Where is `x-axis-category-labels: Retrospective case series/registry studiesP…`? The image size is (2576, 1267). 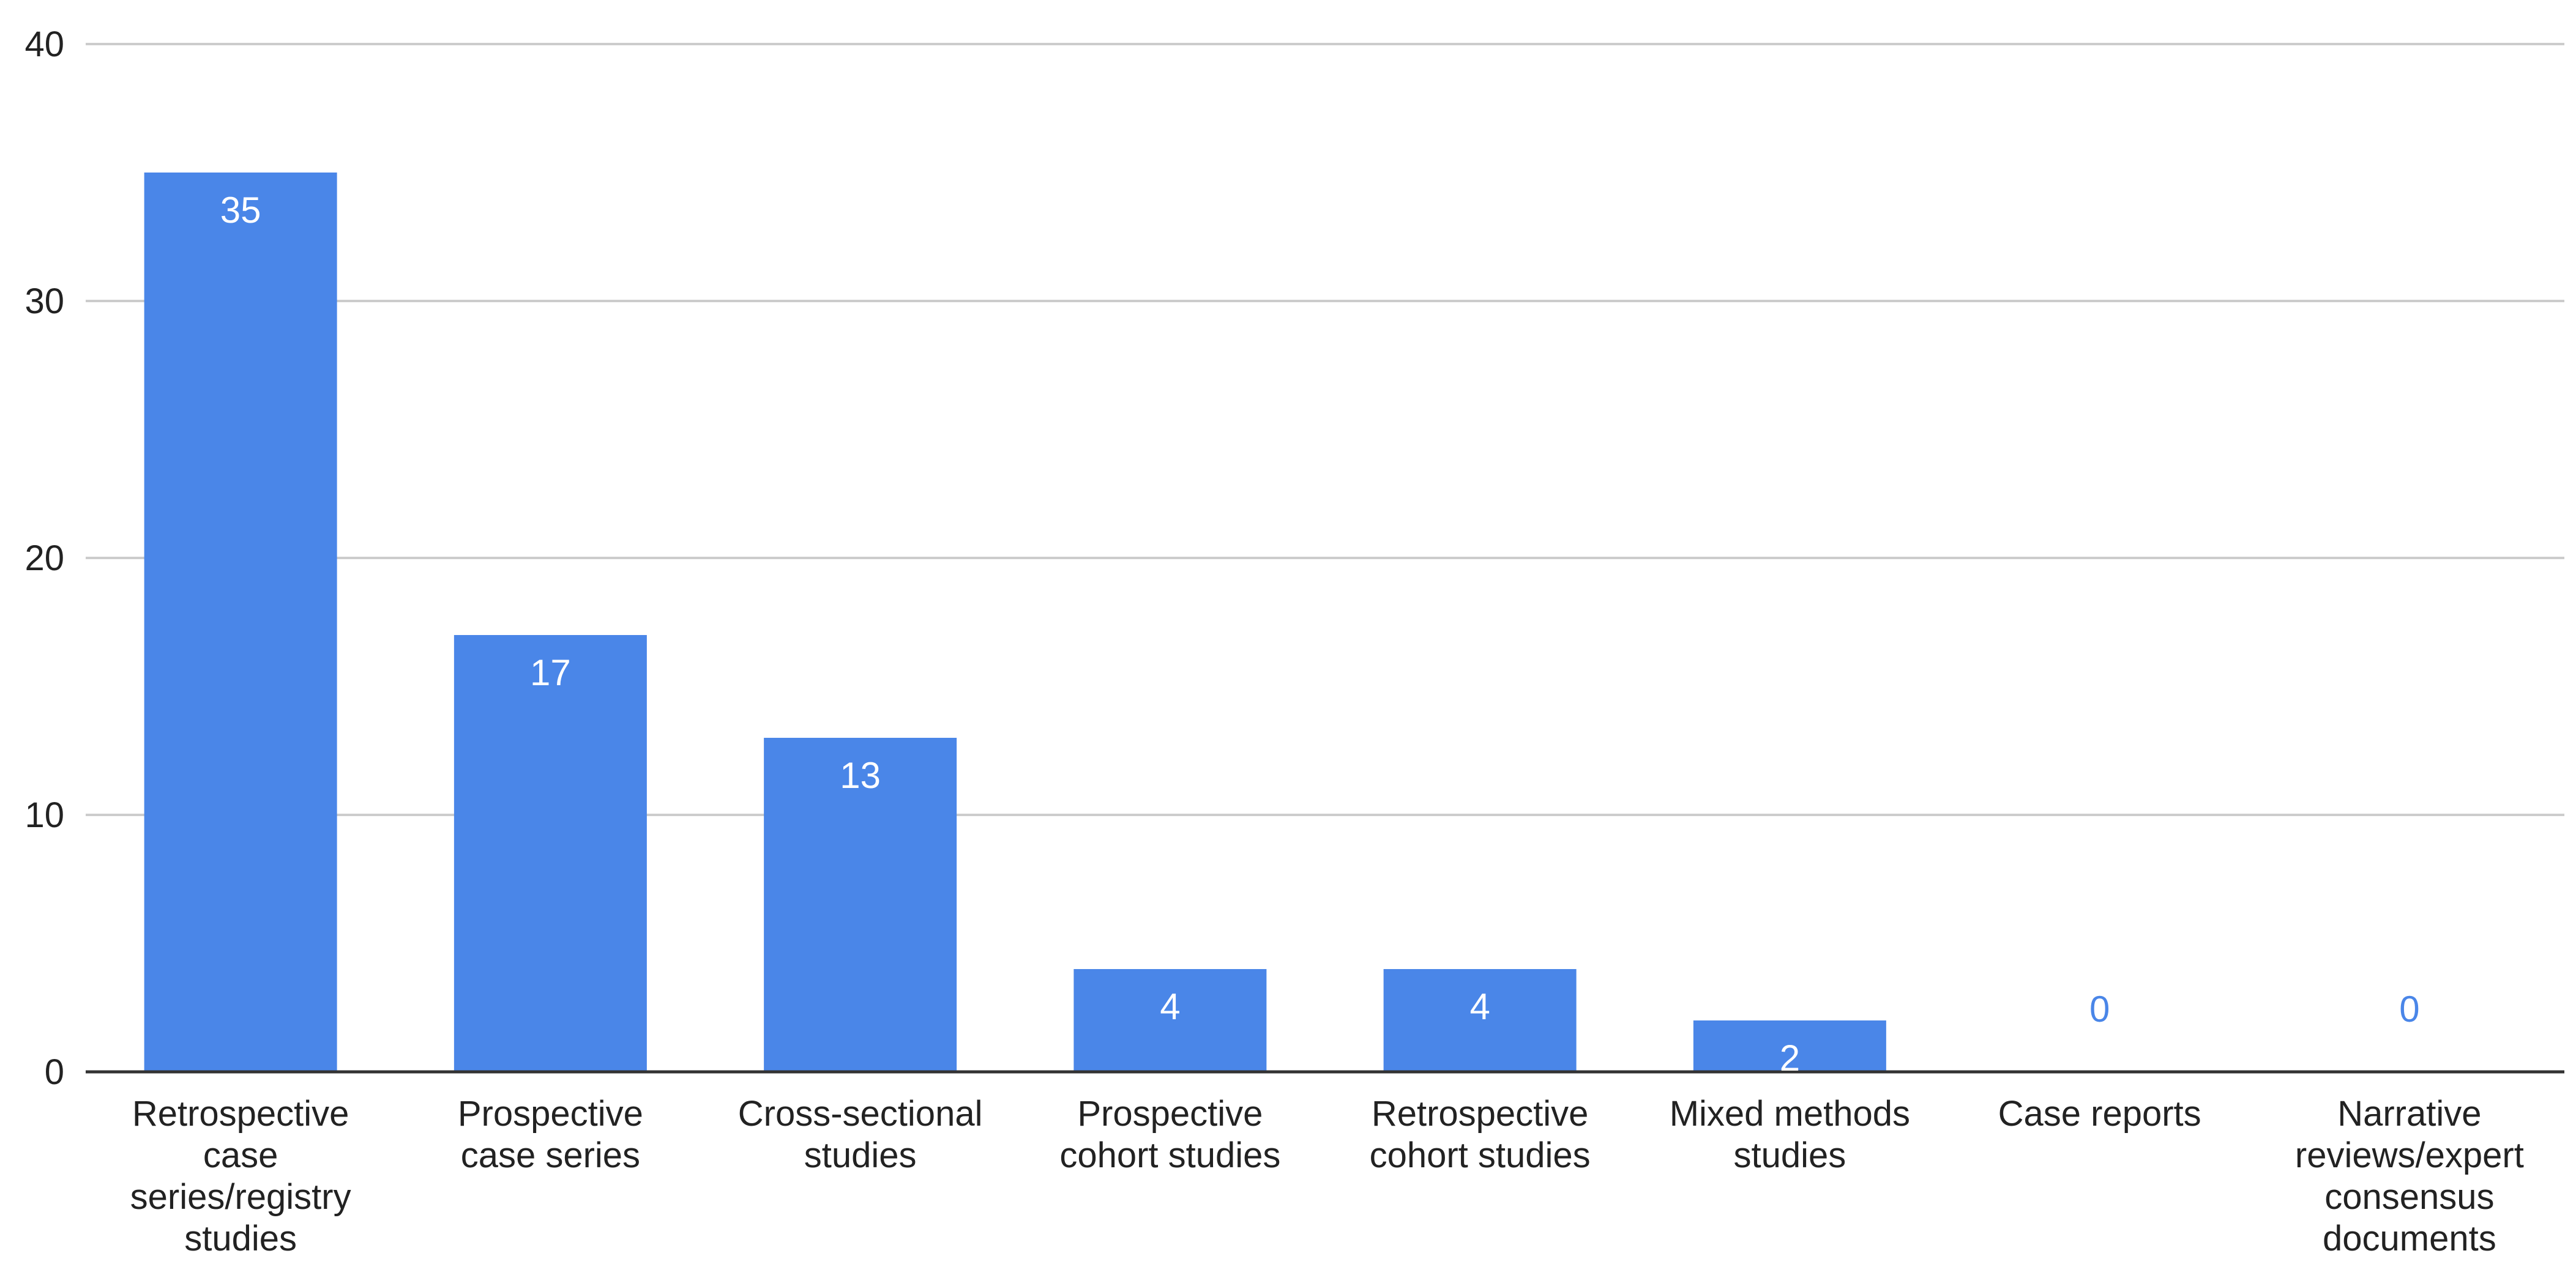
x-axis-category-labels: Retrospective case series/registry studiesP… is located at coordinates (1327, 1176).